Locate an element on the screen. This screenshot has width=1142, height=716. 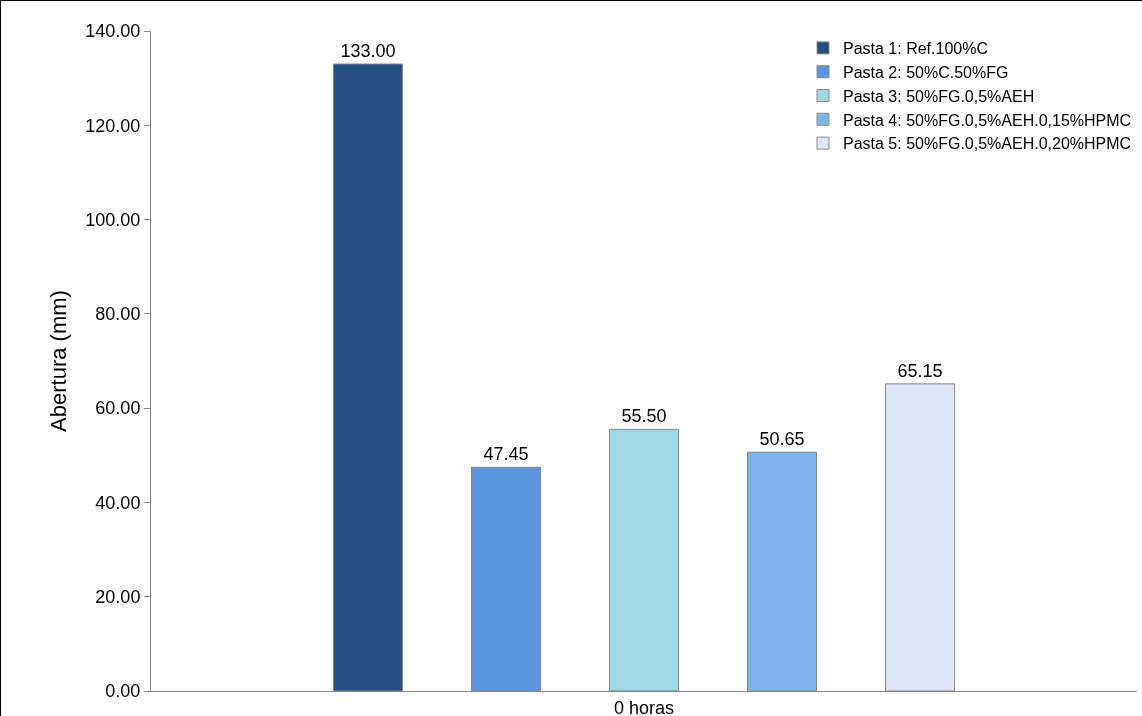
y-tick-label: 60.00 is located at coordinates (118, 408).